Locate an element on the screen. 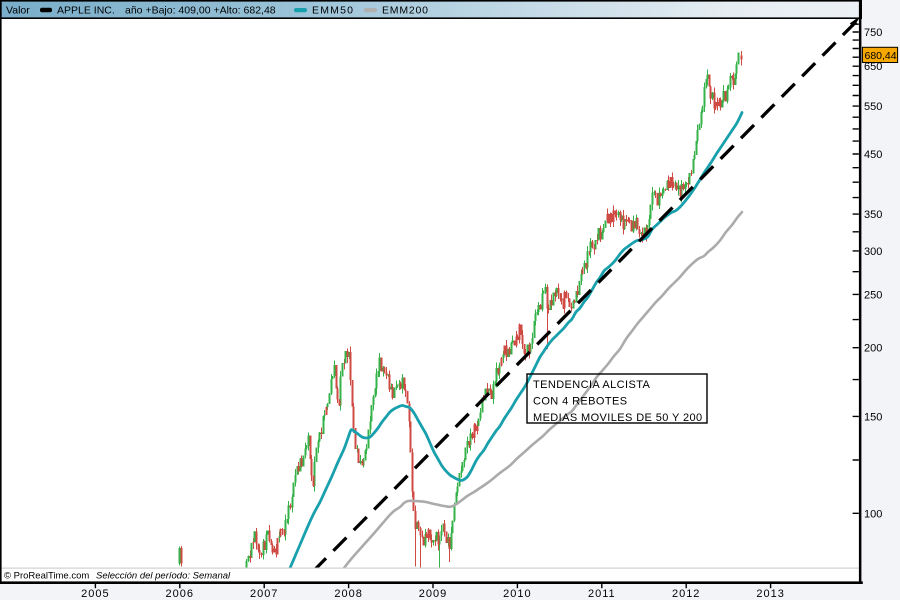  svg-text: 150 is located at coordinates (873, 417).